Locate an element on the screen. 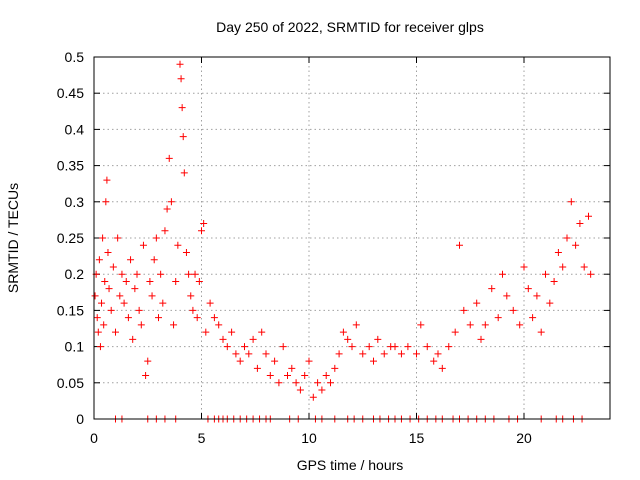  y-axis-label: SRMTID / TECUs is located at coordinates (13, 238).